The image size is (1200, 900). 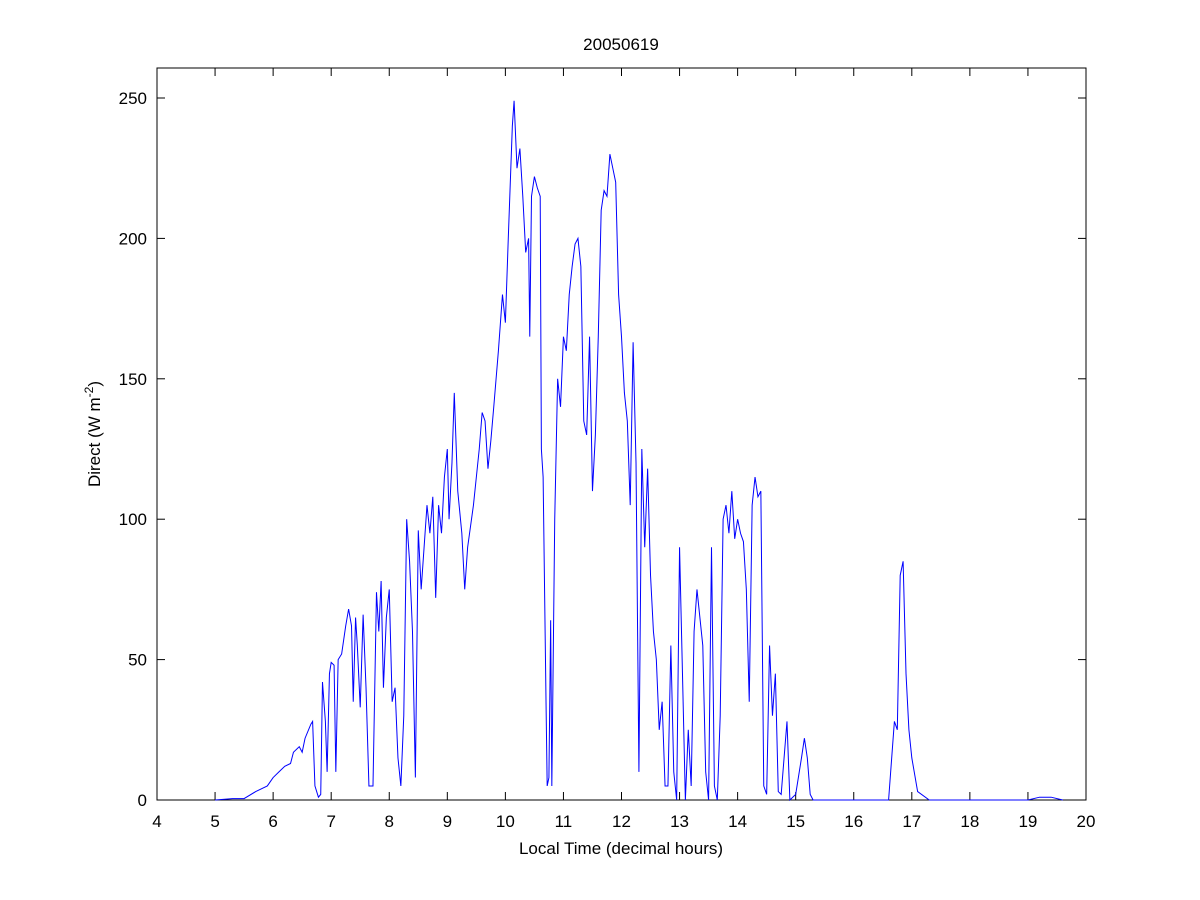 What do you see at coordinates (853, 821) in the screenshot?
I see `x-tick-label: 16` at bounding box center [853, 821].